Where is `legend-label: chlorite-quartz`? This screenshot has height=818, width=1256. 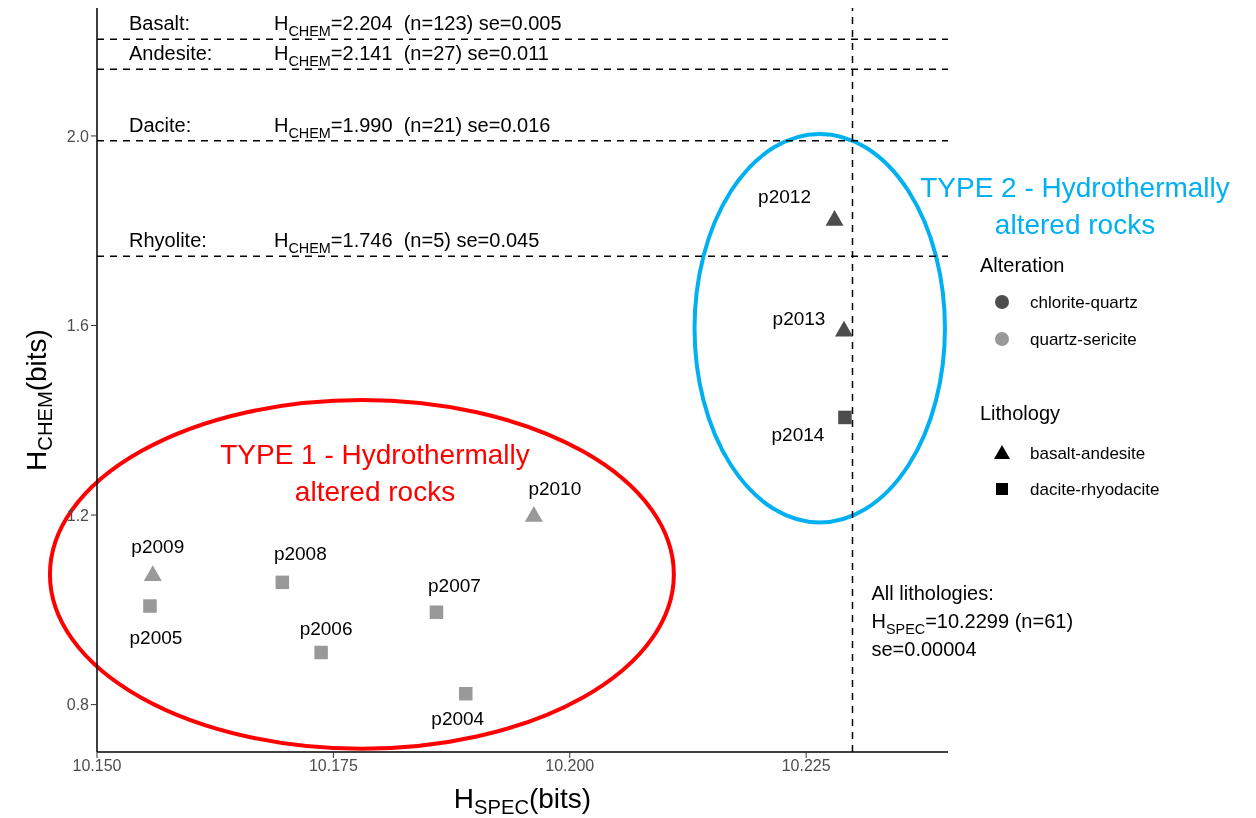 legend-label: chlorite-quartz is located at coordinates (1084, 302).